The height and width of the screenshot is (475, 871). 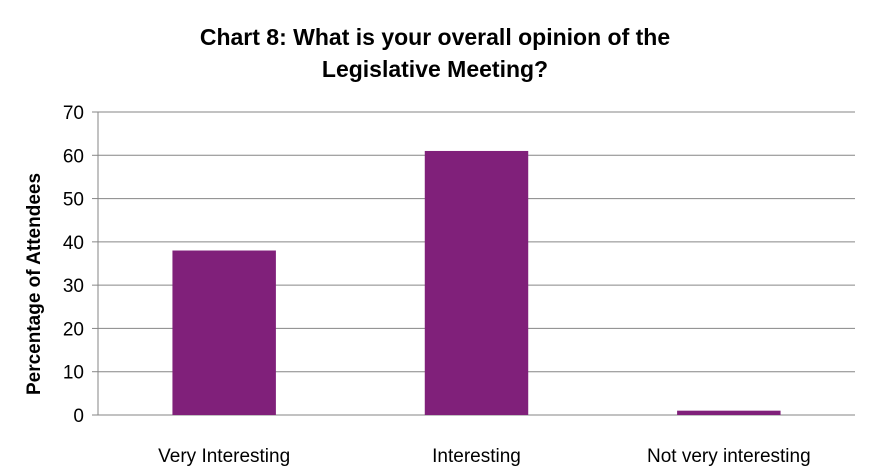 What do you see at coordinates (224, 456) in the screenshot?
I see `x-category-label-very-interesting: Very Interesting` at bounding box center [224, 456].